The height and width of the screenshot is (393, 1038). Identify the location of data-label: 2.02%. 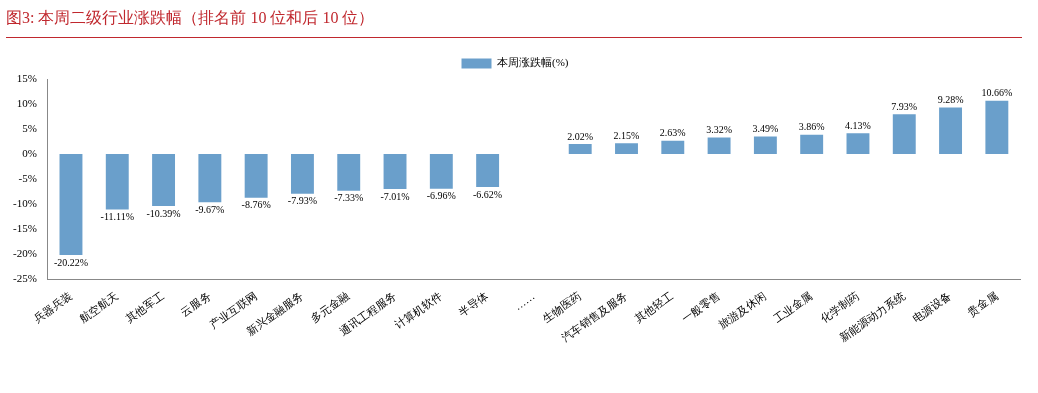
(580, 136).